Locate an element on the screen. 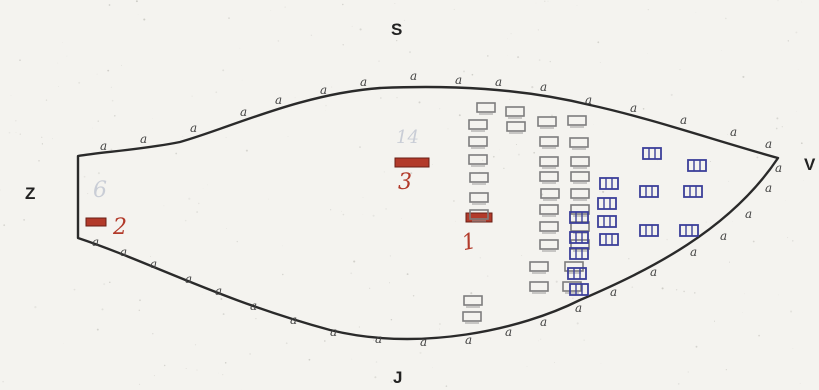 Image resolution: width=819 pixels, height=390 pixels. compass-east-label: V is located at coordinates (810, 164).